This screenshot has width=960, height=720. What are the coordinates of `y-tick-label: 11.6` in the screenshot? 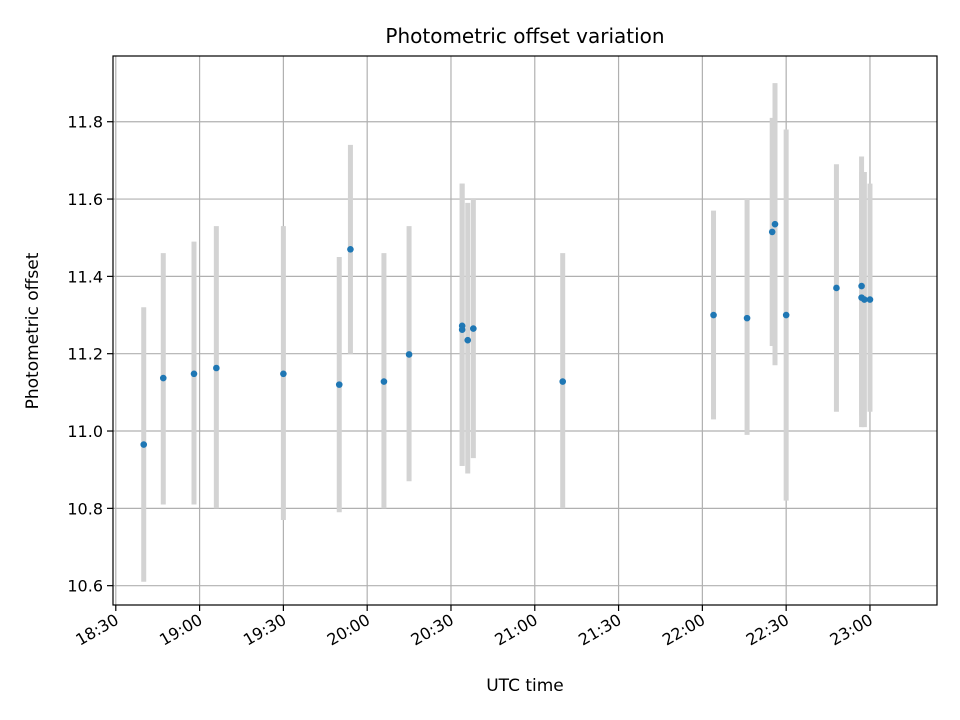 It's located at (85, 199).